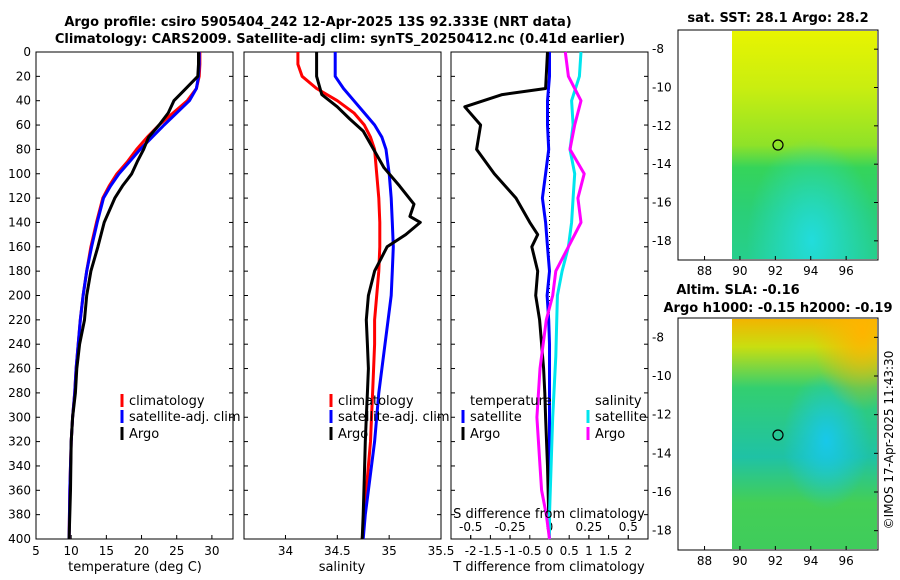 The width and height of the screenshot is (900, 580). Describe the element at coordinates (167, 401) in the screenshot. I see `legend-climatology-label: climatology` at that location.